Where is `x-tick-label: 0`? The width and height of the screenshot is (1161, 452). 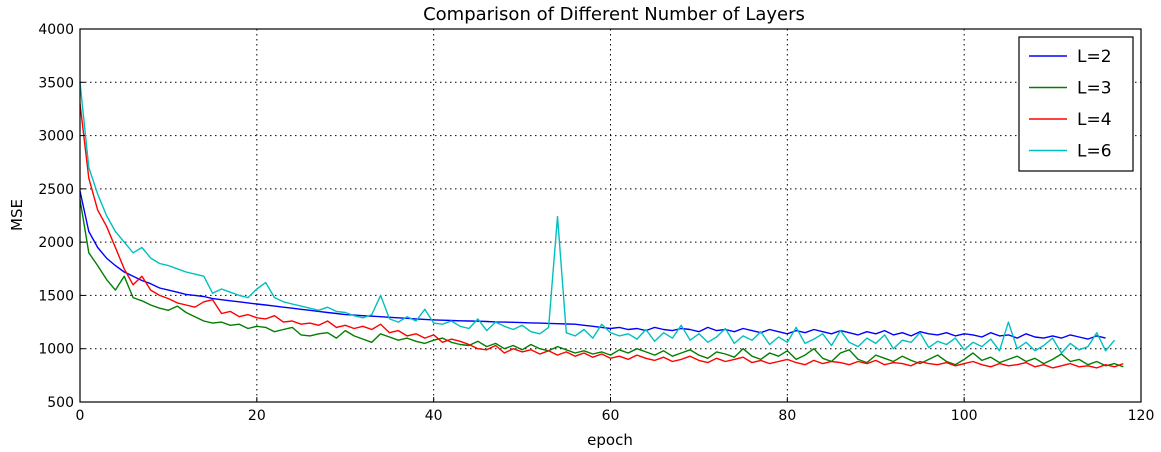
x-tick-label: 0 is located at coordinates (80, 416).